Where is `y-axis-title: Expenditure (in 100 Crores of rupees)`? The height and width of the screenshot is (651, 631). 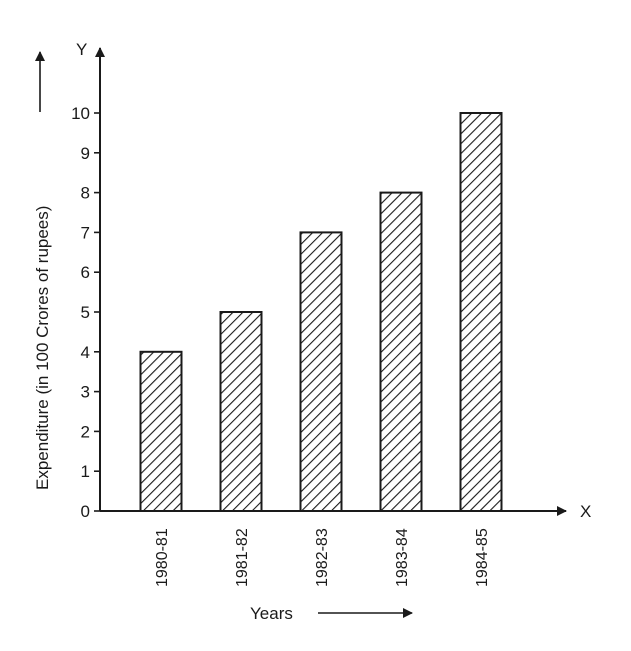
y-axis-title: Expenditure (in 100 Crores of rupees) is located at coordinates (42, 348).